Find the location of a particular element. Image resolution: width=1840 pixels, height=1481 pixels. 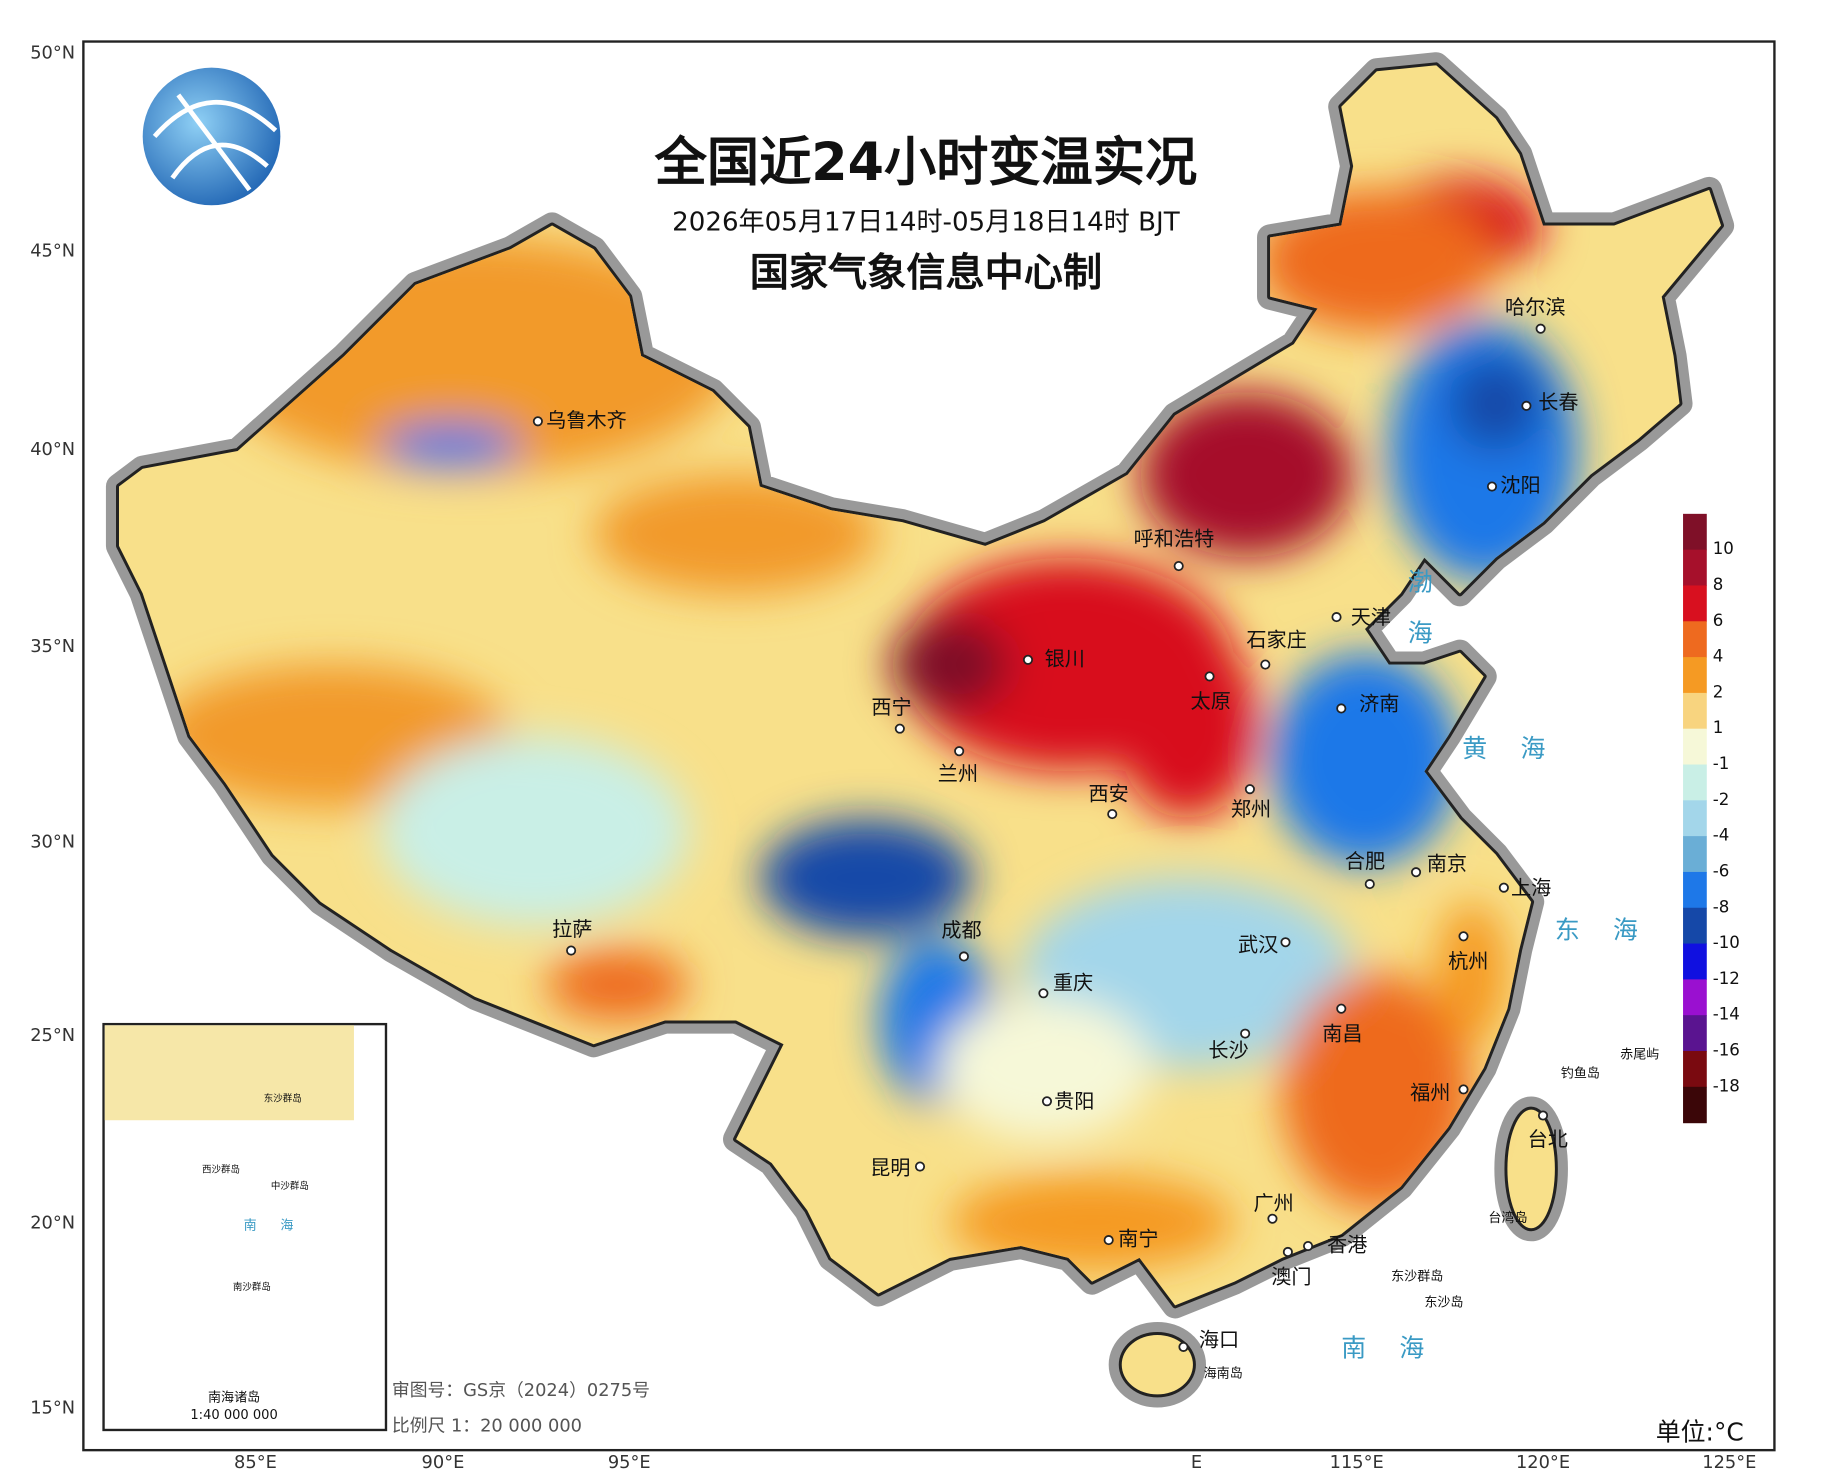

place-label: 东沙岛 is located at coordinates (1443, 1302).